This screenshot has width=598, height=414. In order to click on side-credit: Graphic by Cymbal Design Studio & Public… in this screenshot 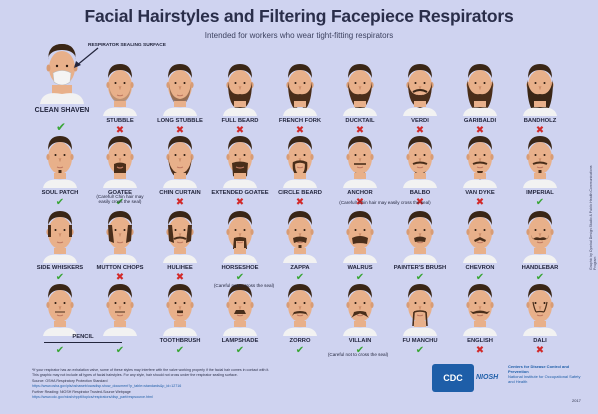, I will do `click(593, 217)`.